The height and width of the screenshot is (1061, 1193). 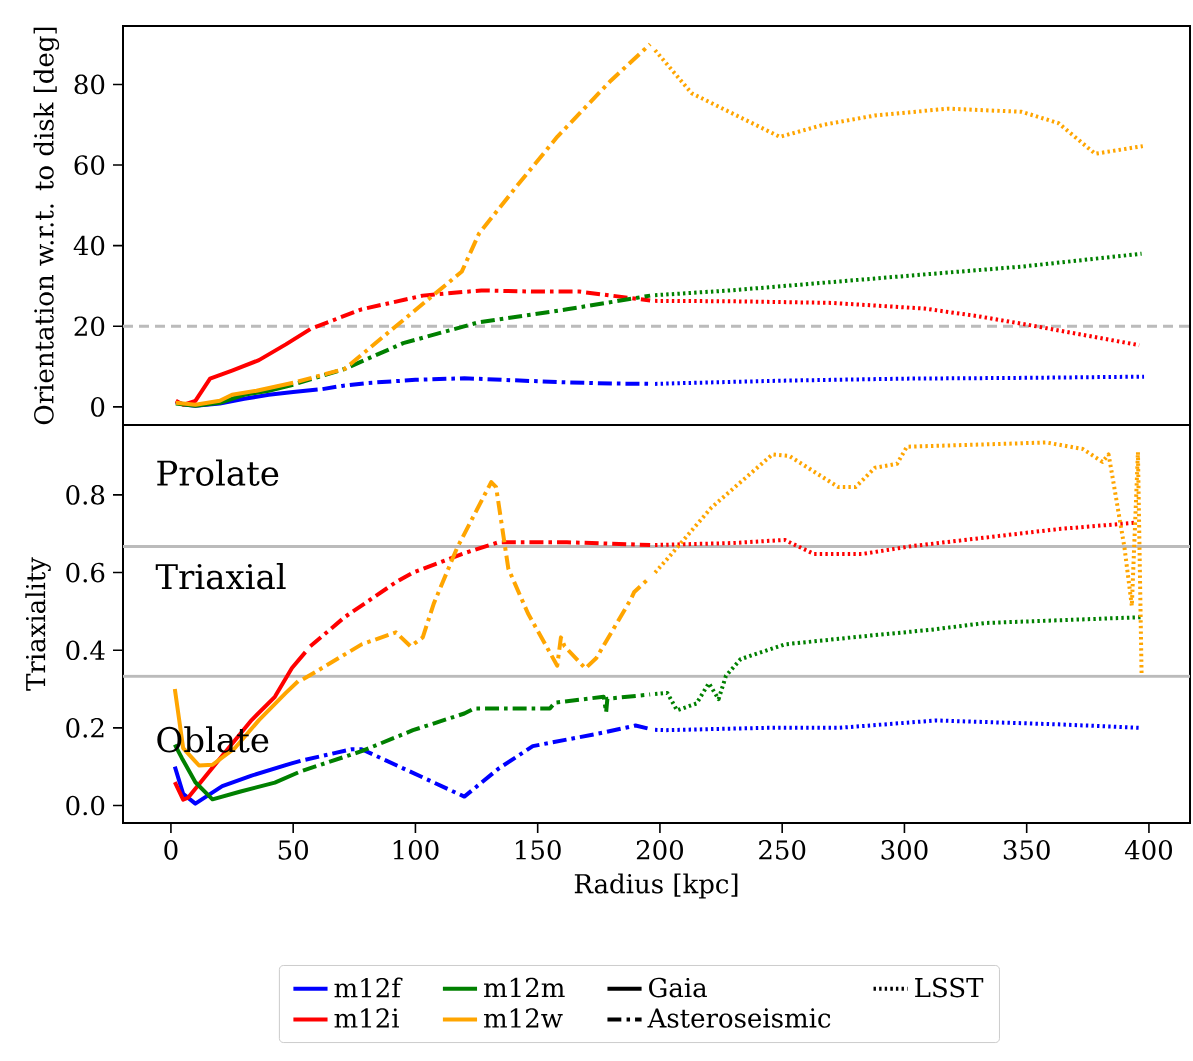 What do you see at coordinates (1026, 850) in the screenshot?
I see `x-tick-label: 350` at bounding box center [1026, 850].